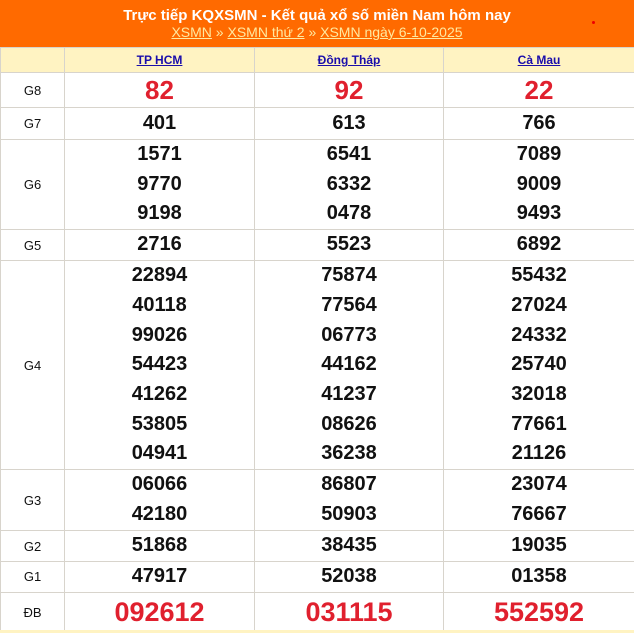  Describe the element at coordinates (539, 275) in the screenshot. I see `prize-number: 55432` at that location.